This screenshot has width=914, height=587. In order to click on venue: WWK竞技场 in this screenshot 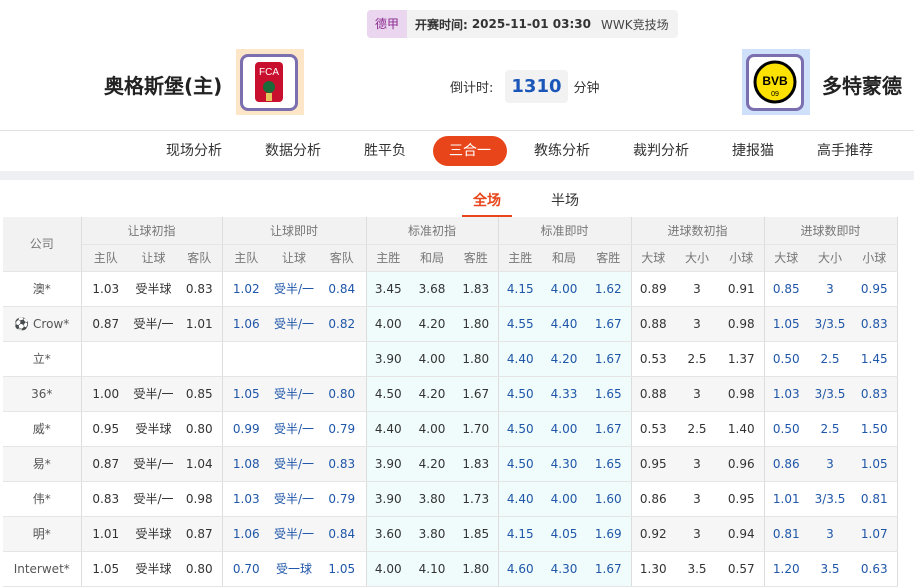, I will do `click(634, 24)`.